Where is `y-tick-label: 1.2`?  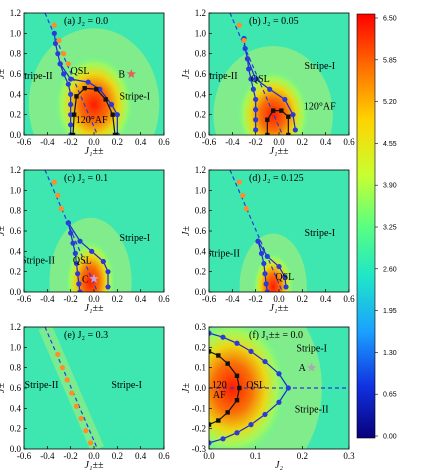
y-tick-label: 1.2 is located at coordinates (200, 13).